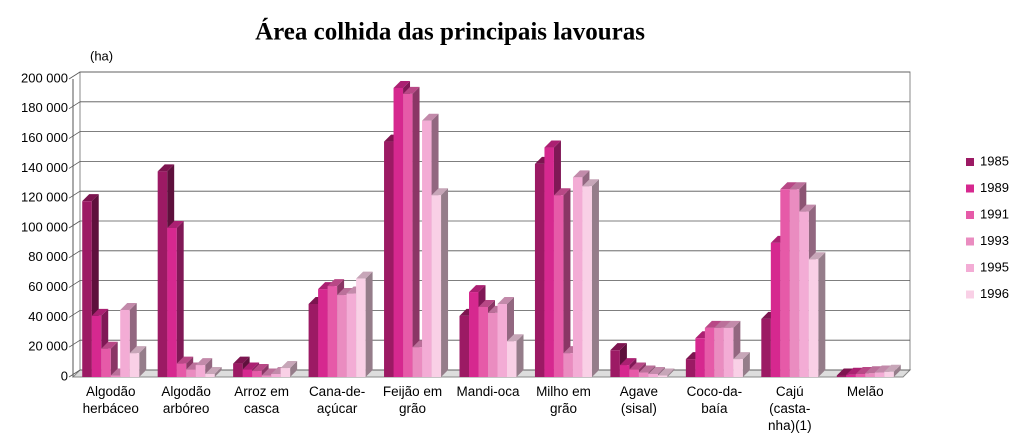  Describe the element at coordinates (64, 375) in the screenshot. I see `y-tick-label: 0` at that location.